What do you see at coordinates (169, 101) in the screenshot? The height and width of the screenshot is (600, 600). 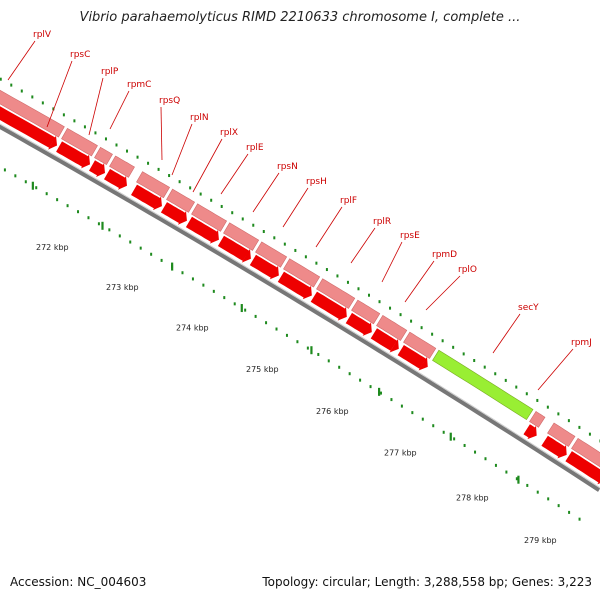 I see `gene-label-rpsq: rpsQ` at bounding box center [169, 101].